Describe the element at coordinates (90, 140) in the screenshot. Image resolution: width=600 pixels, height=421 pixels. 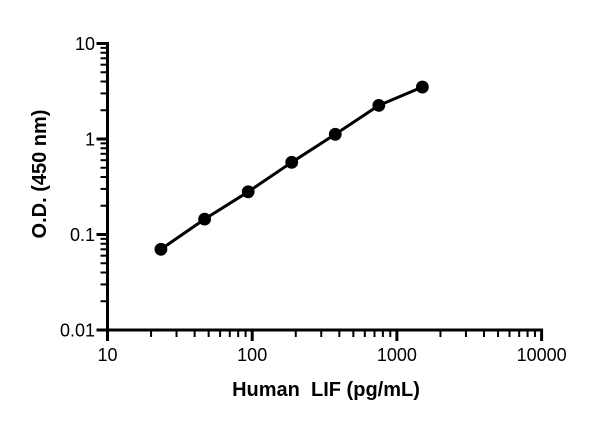
I see `y-tick-label: 1` at that location.